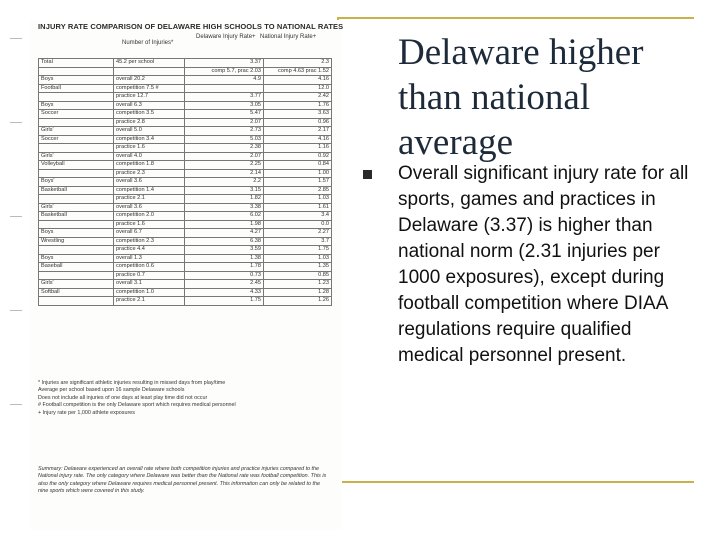  I want to click on table-row: Total 45.2 per school 3.37 2.3, so click(185, 63).